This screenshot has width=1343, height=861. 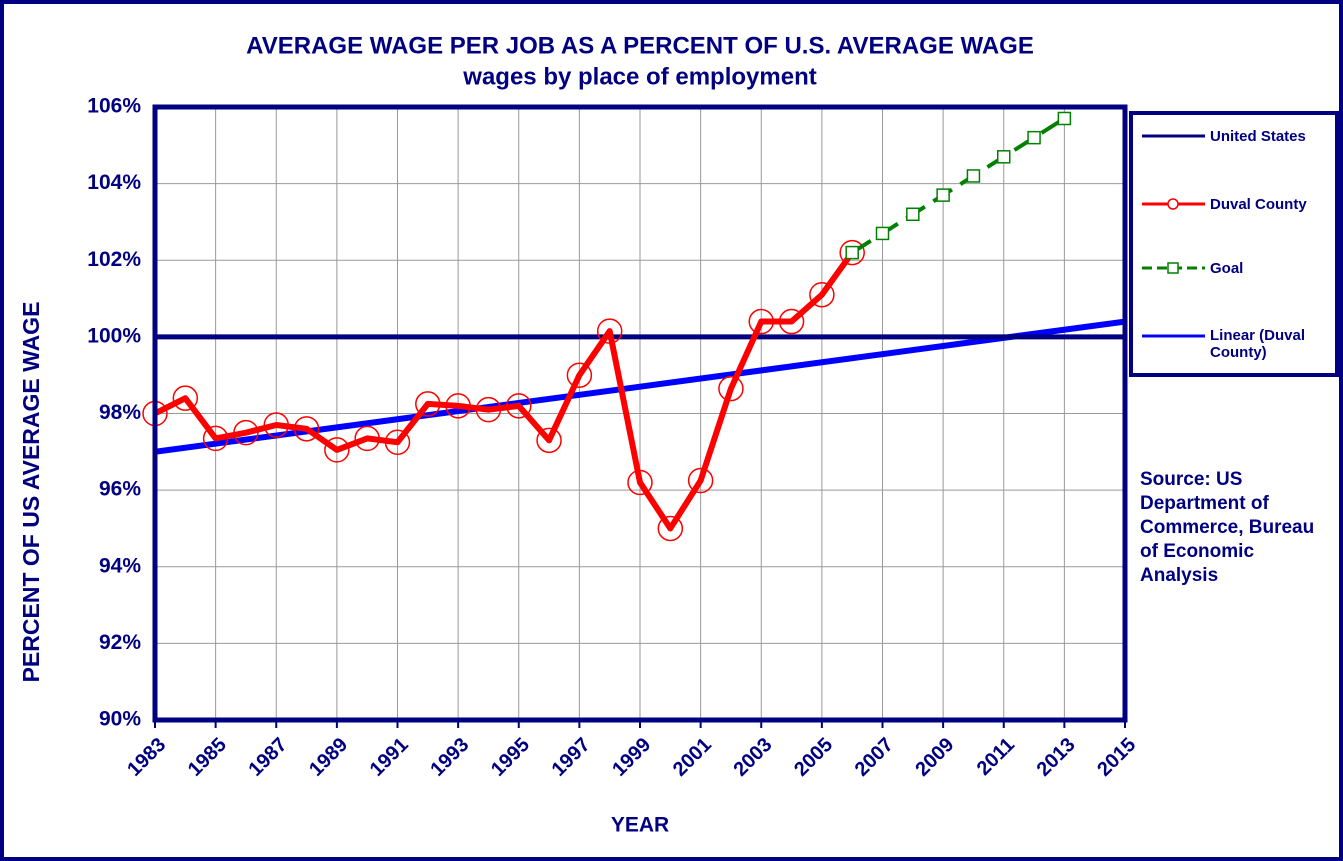 What do you see at coordinates (114, 182) in the screenshot?
I see `y-tick-label: 104%` at bounding box center [114, 182].